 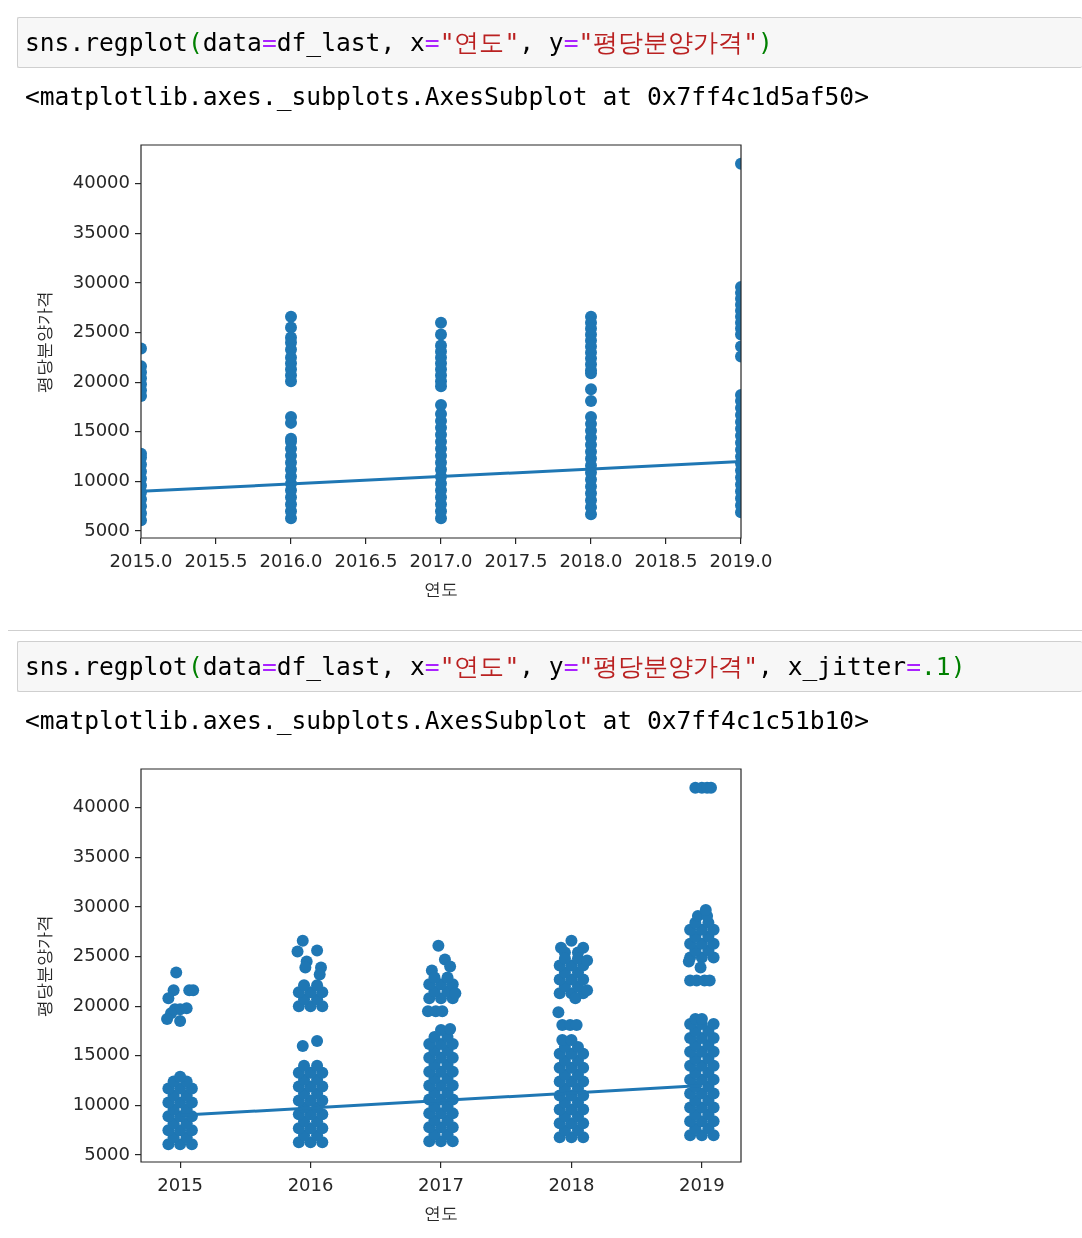 What do you see at coordinates (291, 561) in the screenshot?
I see `x-tick-label: 2016.0` at bounding box center [291, 561].